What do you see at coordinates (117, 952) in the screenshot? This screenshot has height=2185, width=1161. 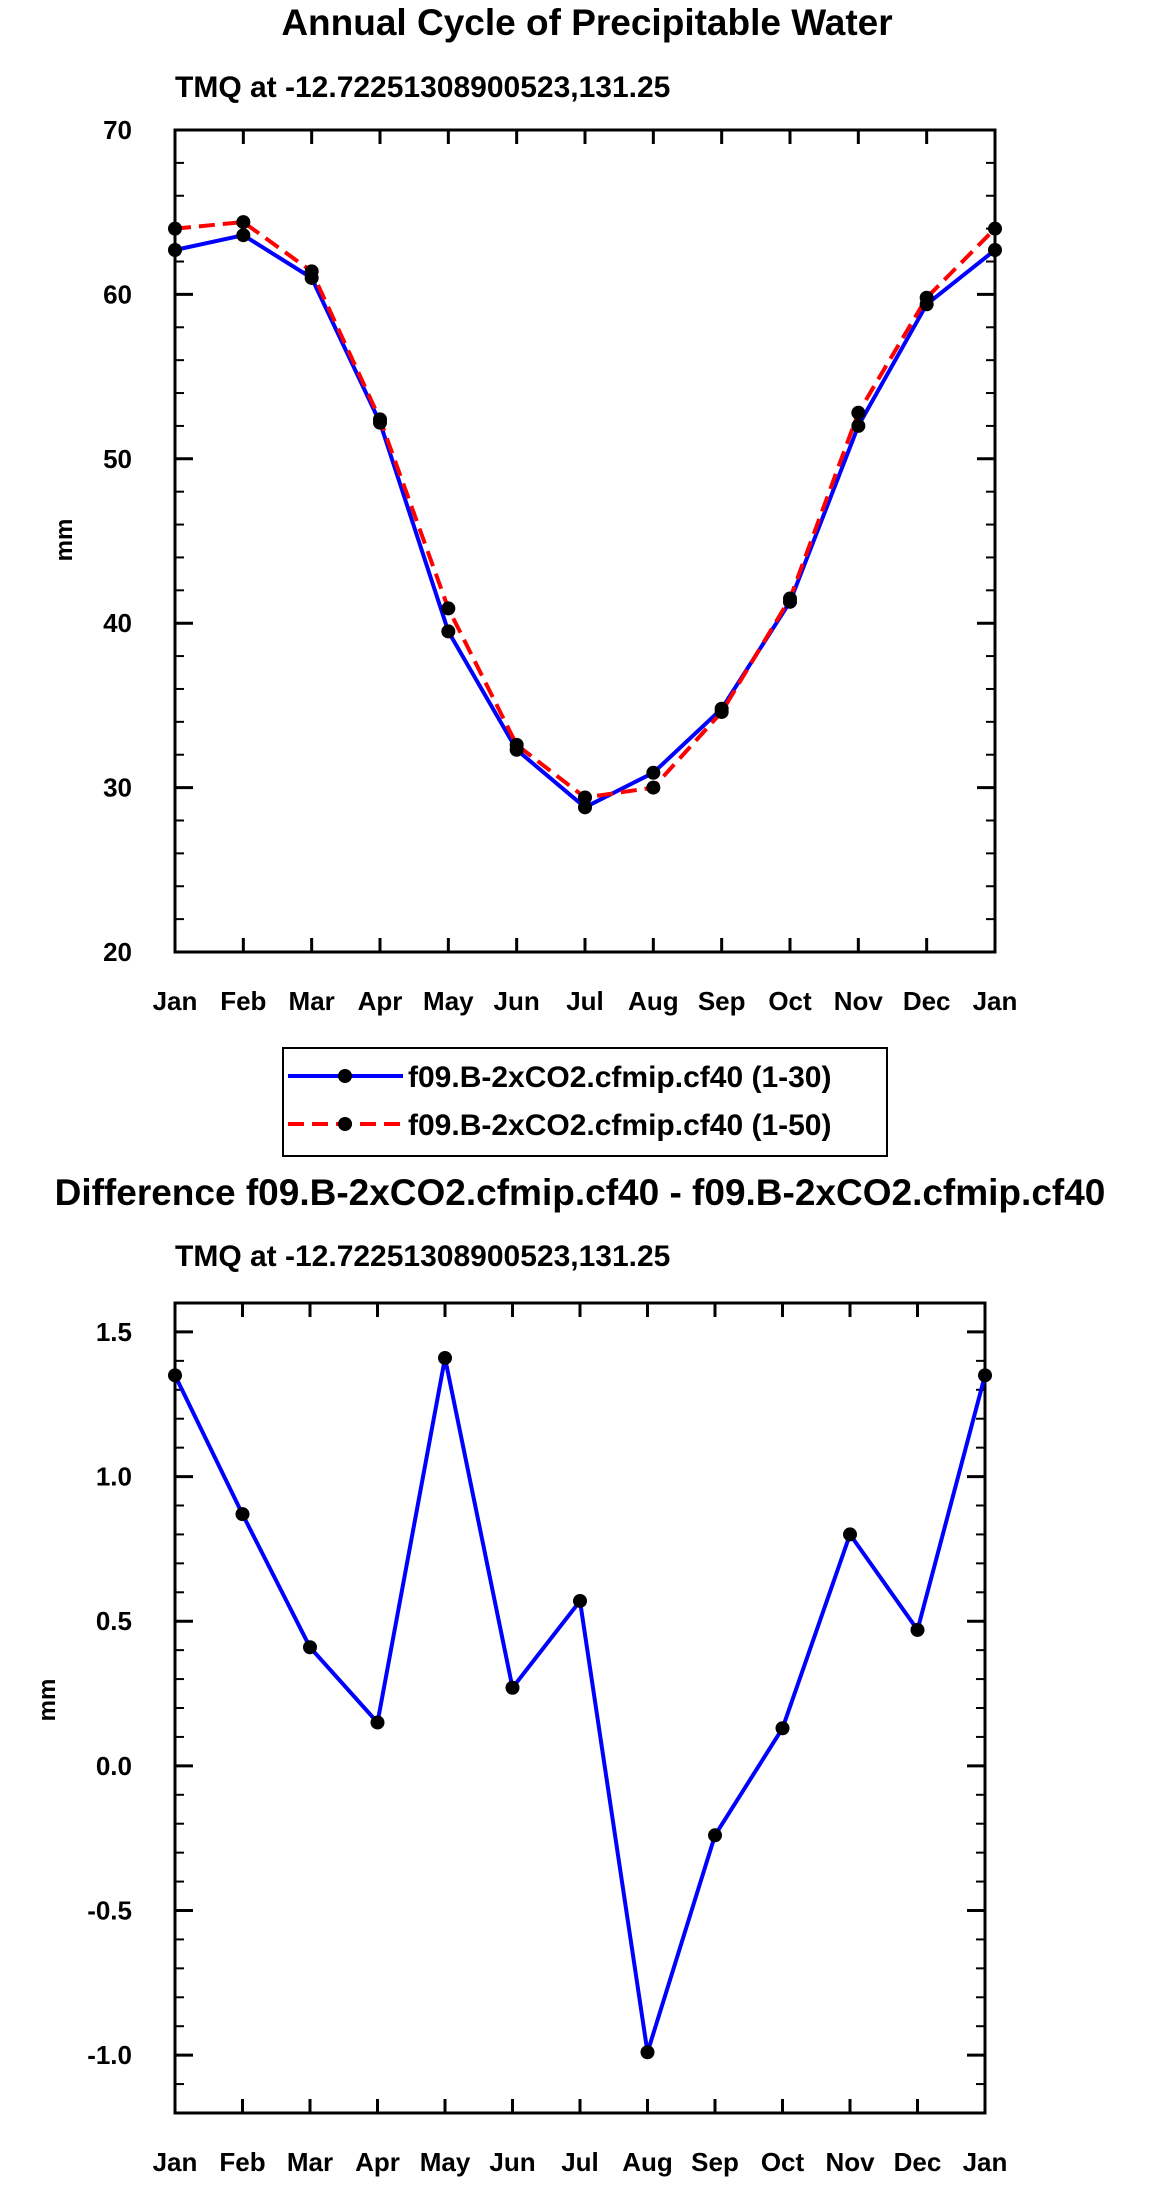 I see `y-tick-label: 20` at bounding box center [117, 952].